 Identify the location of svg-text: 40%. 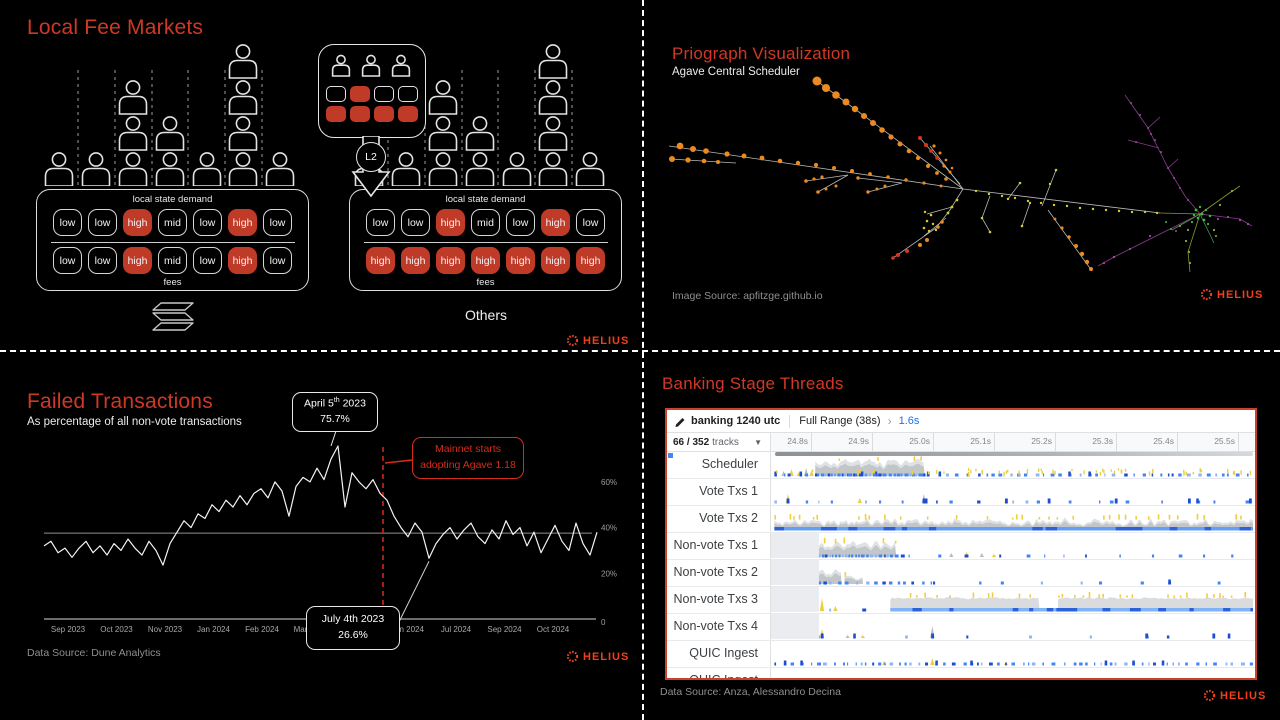
(609, 528).